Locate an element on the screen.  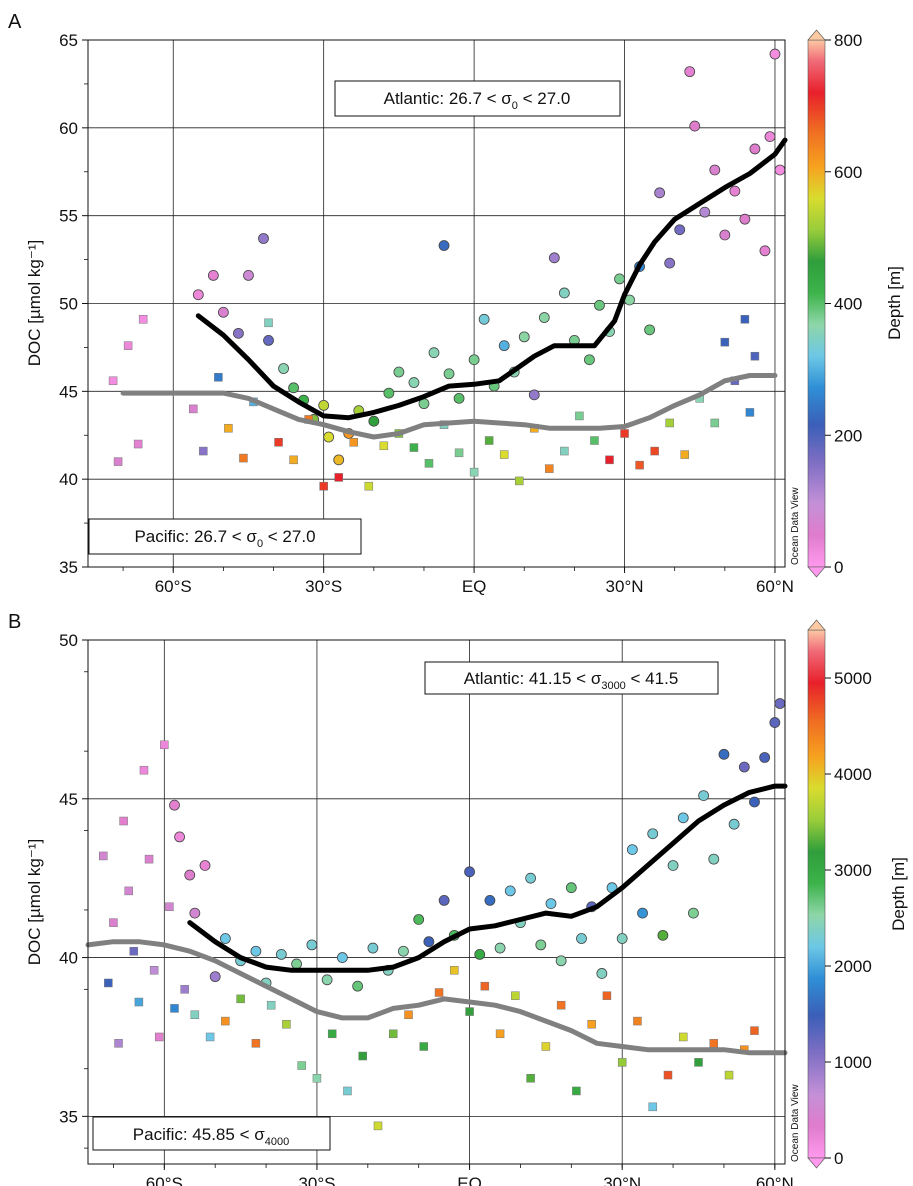
colorbar: 0 1000 2000 3000 4000 5000 Depth [m] is located at coordinates (857, 894).